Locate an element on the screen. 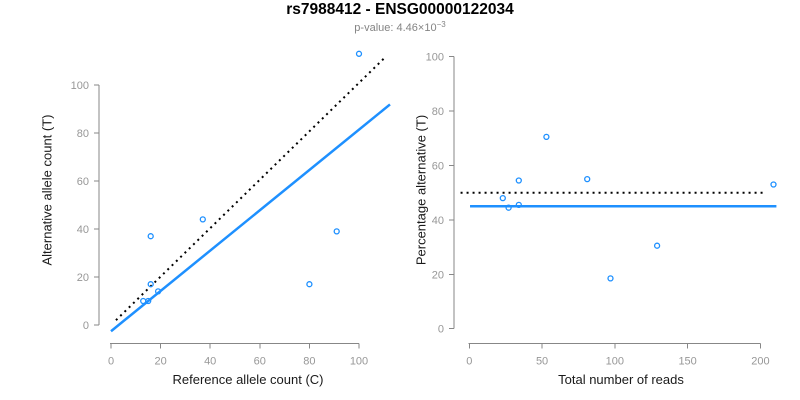 The height and width of the screenshot is (400, 800). x-tick-label: 40 is located at coordinates (210, 362).